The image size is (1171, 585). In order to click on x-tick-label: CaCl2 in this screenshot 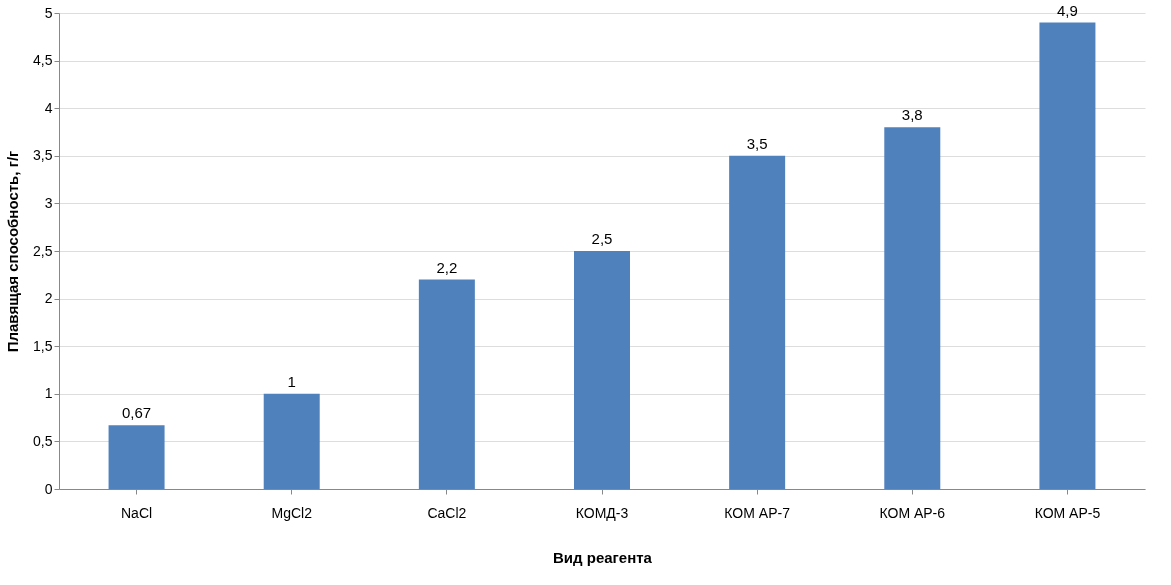, I will do `click(447, 512)`.